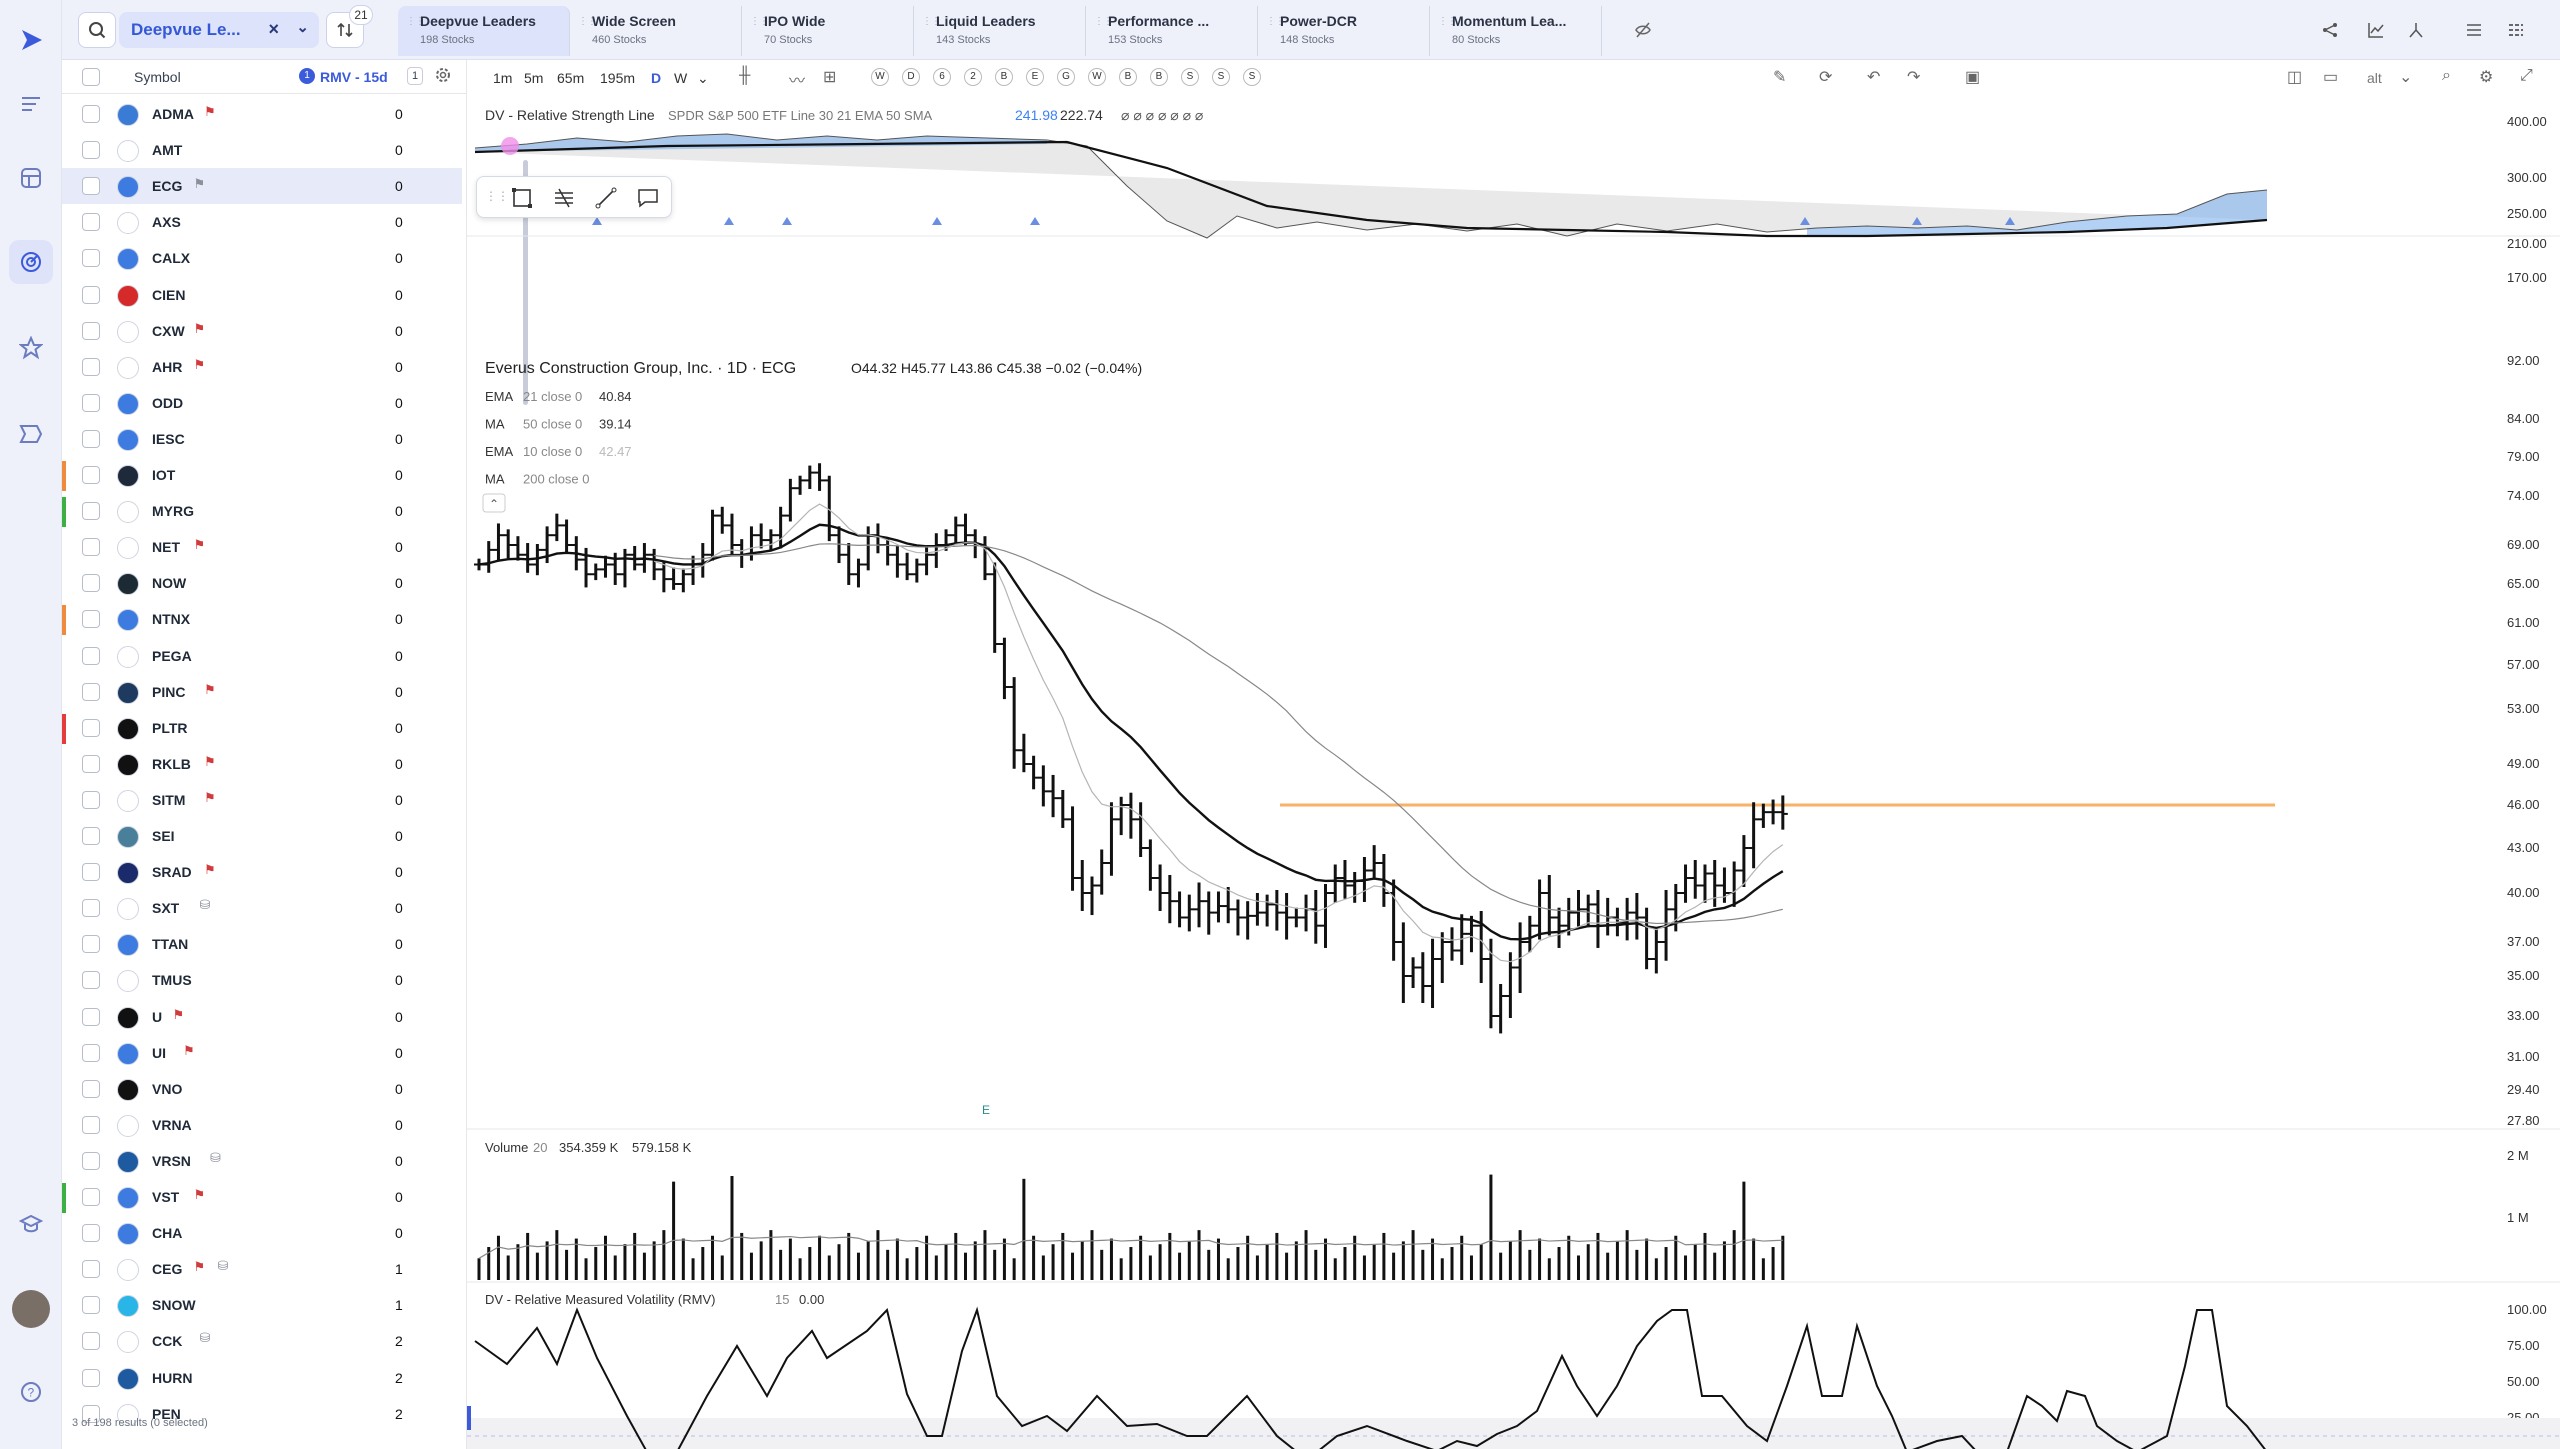 The height and width of the screenshot is (1449, 2560). I want to click on chart-line-icon, so click(2376, 30).